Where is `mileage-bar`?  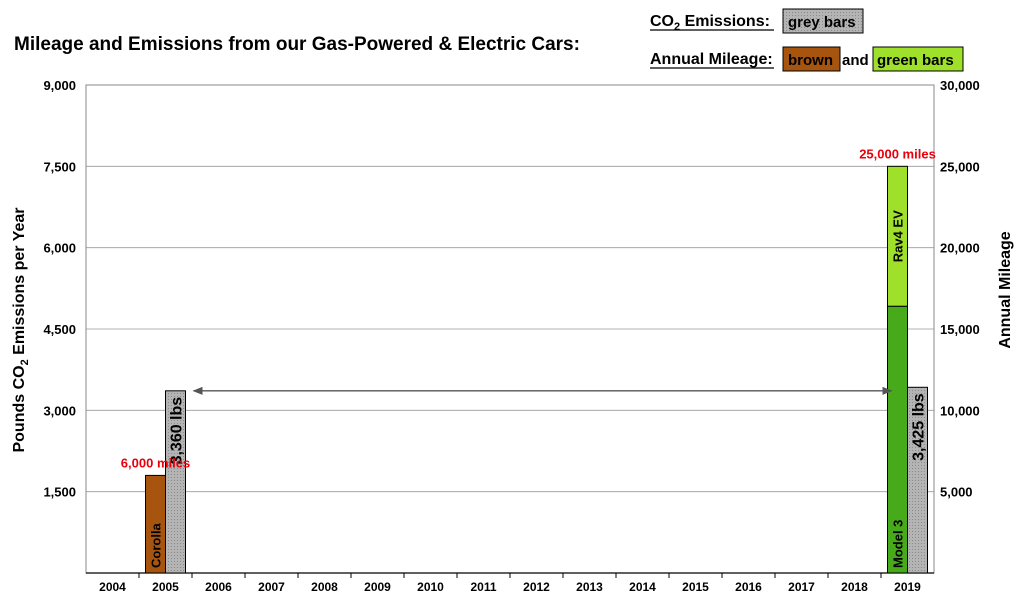 mileage-bar is located at coordinates (897, 236).